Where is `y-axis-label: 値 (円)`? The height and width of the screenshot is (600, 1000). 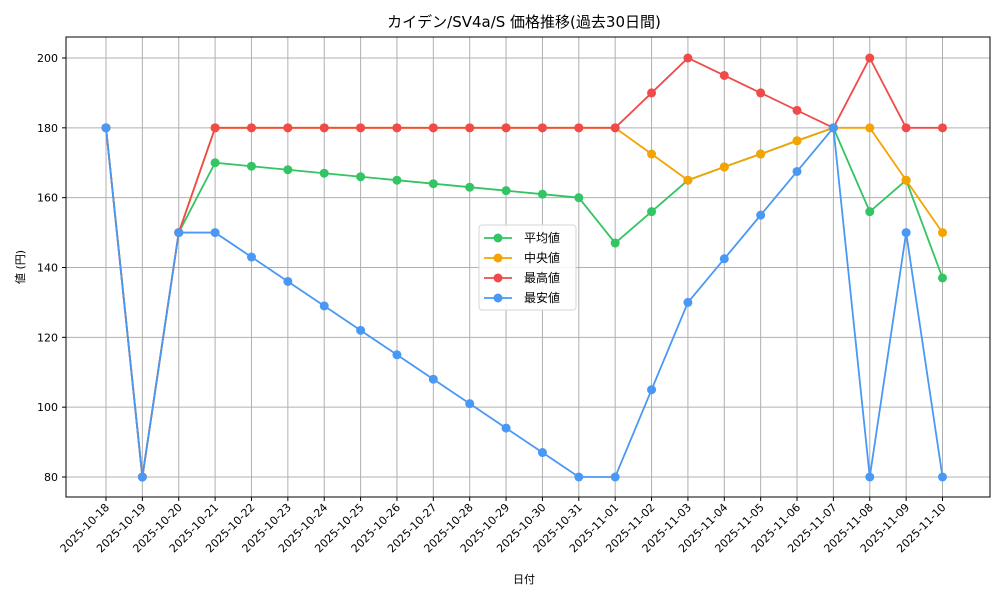
y-axis-label: 値 (円) is located at coordinates (20, 267).